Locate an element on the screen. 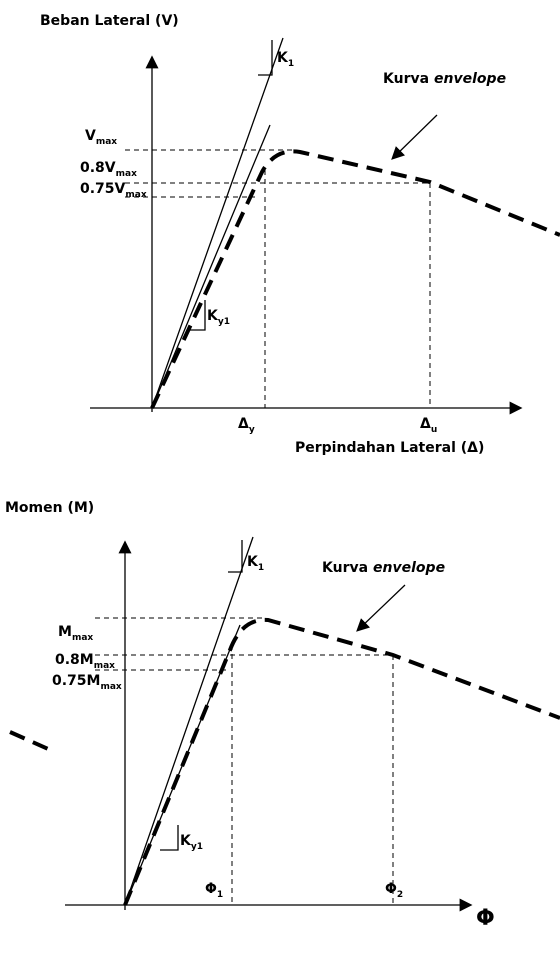 The image size is (560, 969). label: 0.8Mmax is located at coordinates (85, 661).